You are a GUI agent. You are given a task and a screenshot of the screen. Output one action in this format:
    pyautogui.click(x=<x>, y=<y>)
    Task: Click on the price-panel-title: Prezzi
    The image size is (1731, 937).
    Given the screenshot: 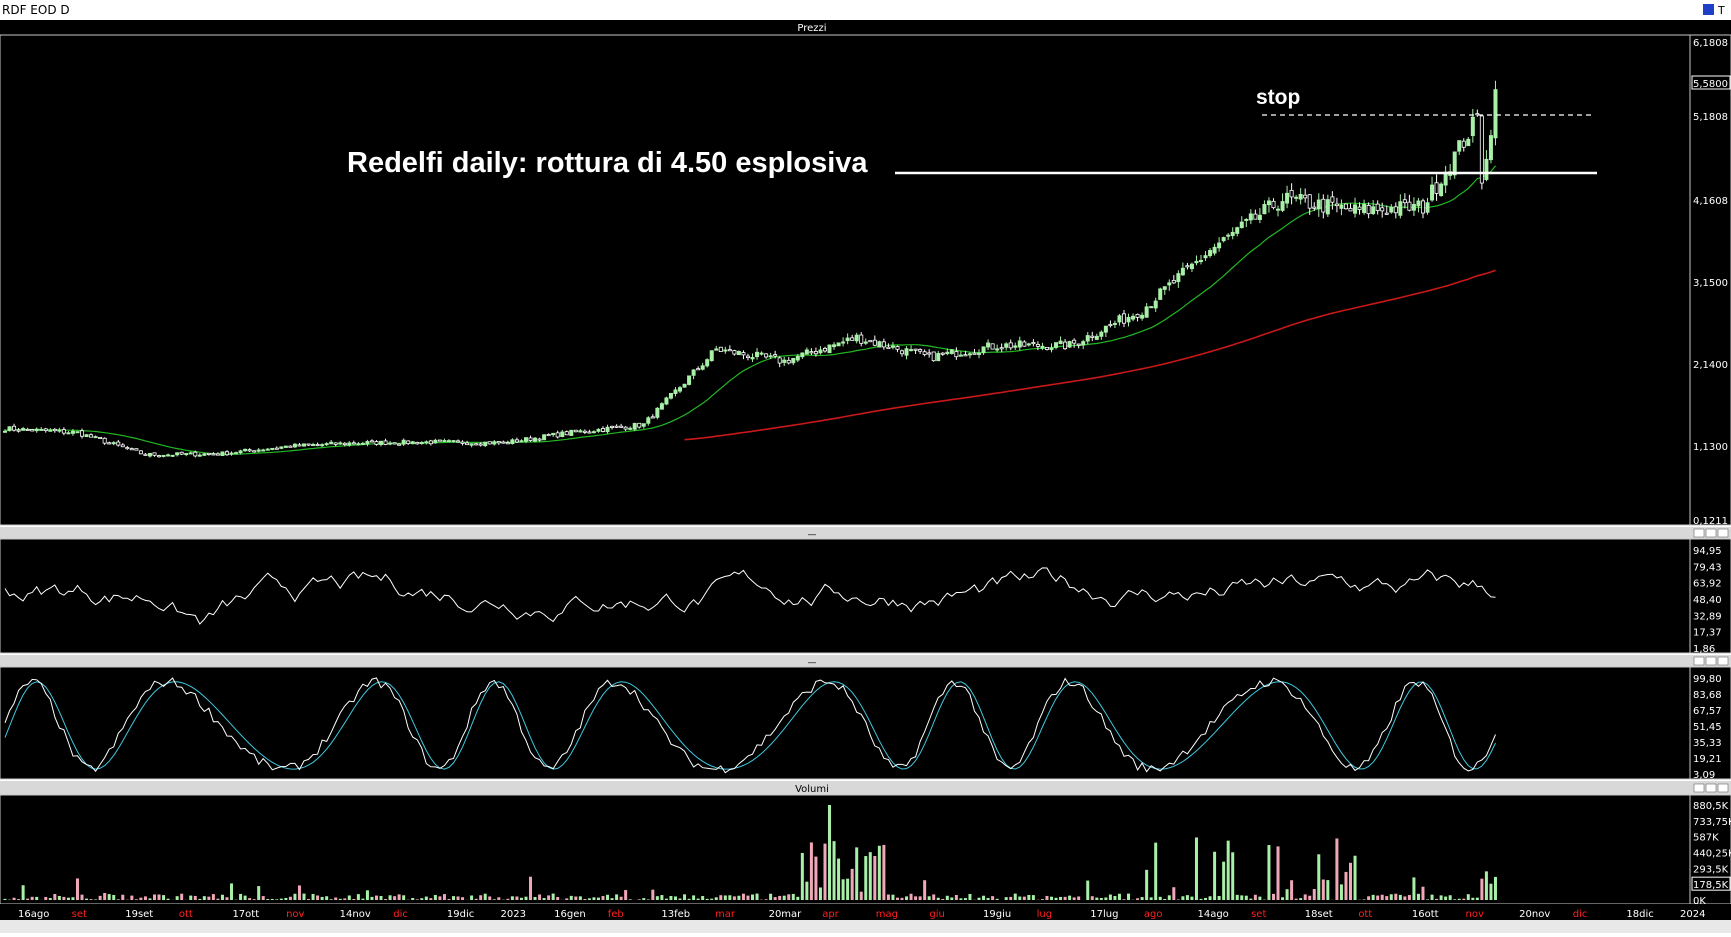 What is the action you would take?
    pyautogui.click(x=811, y=28)
    